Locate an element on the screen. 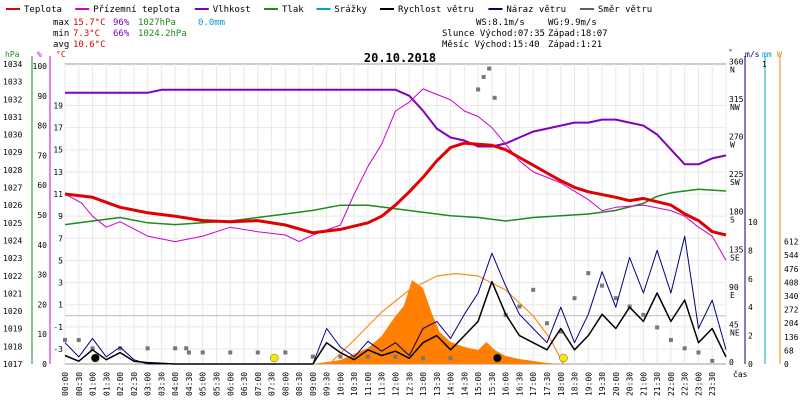  time-tick: 18:00 is located at coordinates (561, 384).